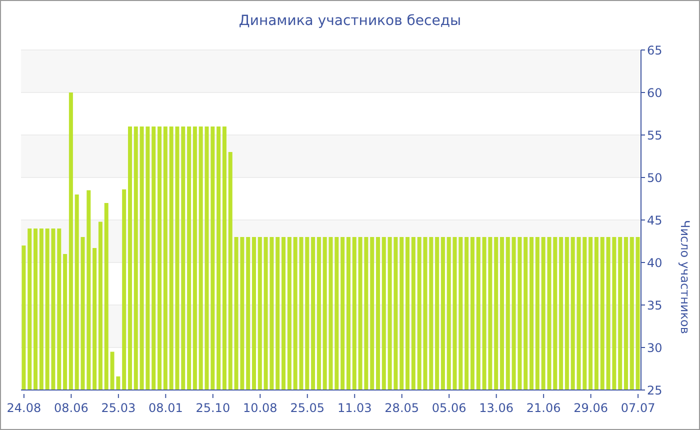 This screenshot has height=430, width=700. What do you see at coordinates (24, 408) in the screenshot?
I see `x-tick-label: 24.08` at bounding box center [24, 408].